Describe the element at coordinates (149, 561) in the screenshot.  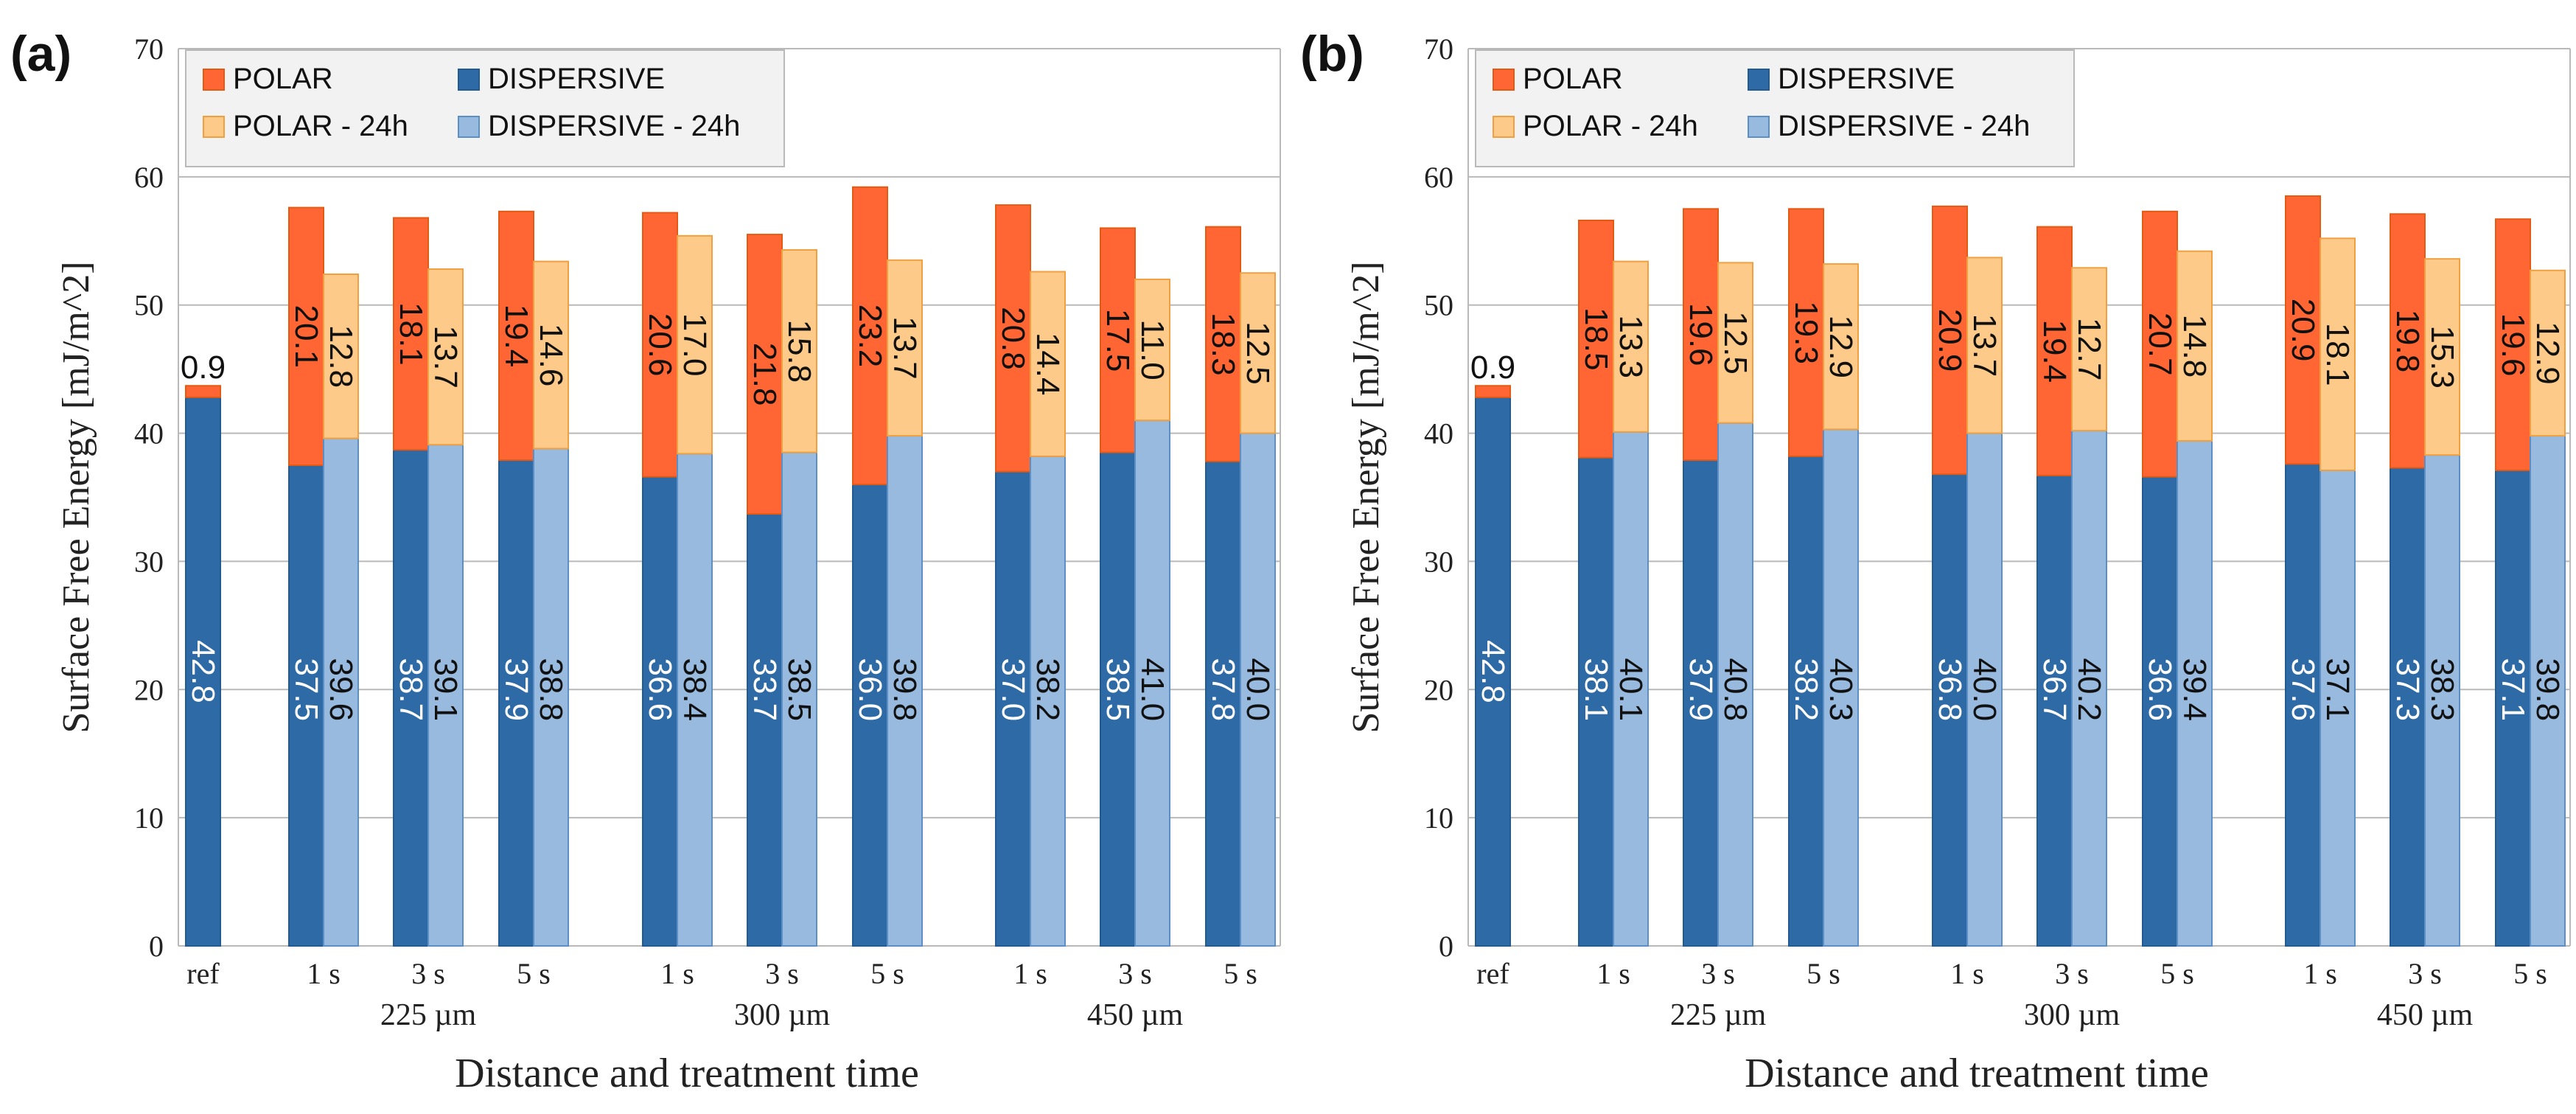
I see `y-tick-label: 30` at that location.